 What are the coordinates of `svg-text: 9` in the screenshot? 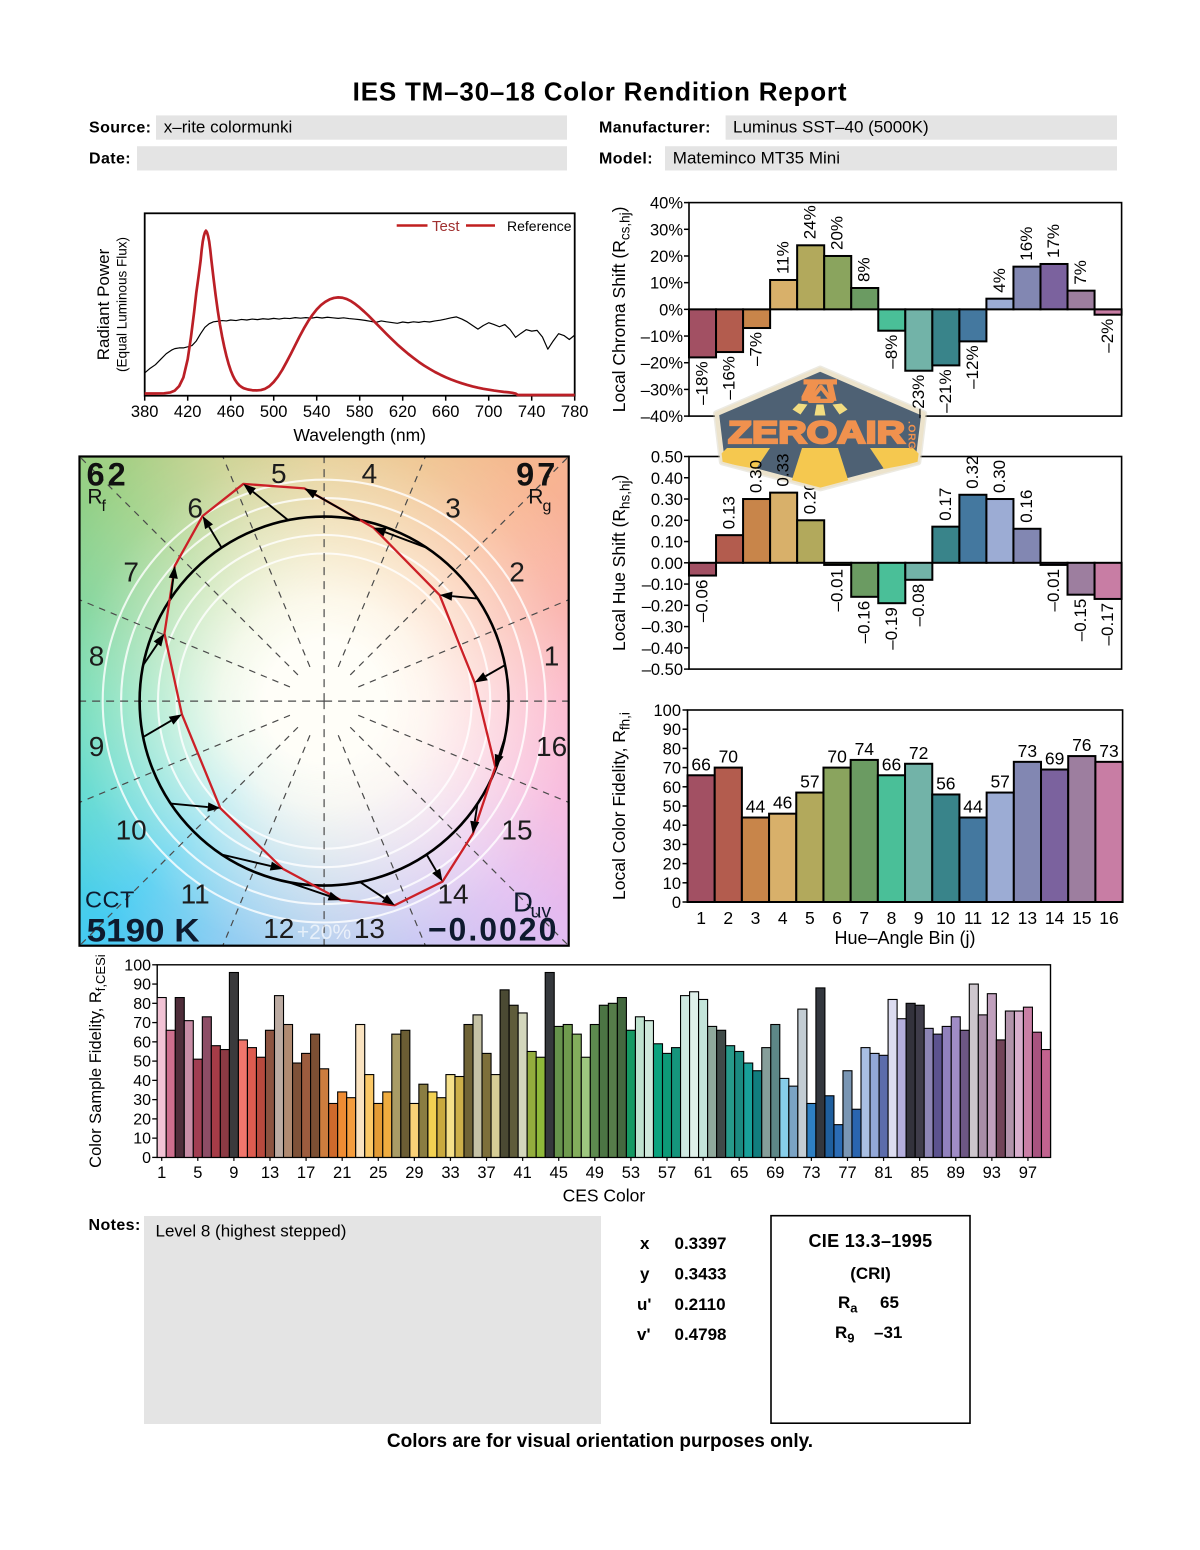 It's located at (233, 1173).